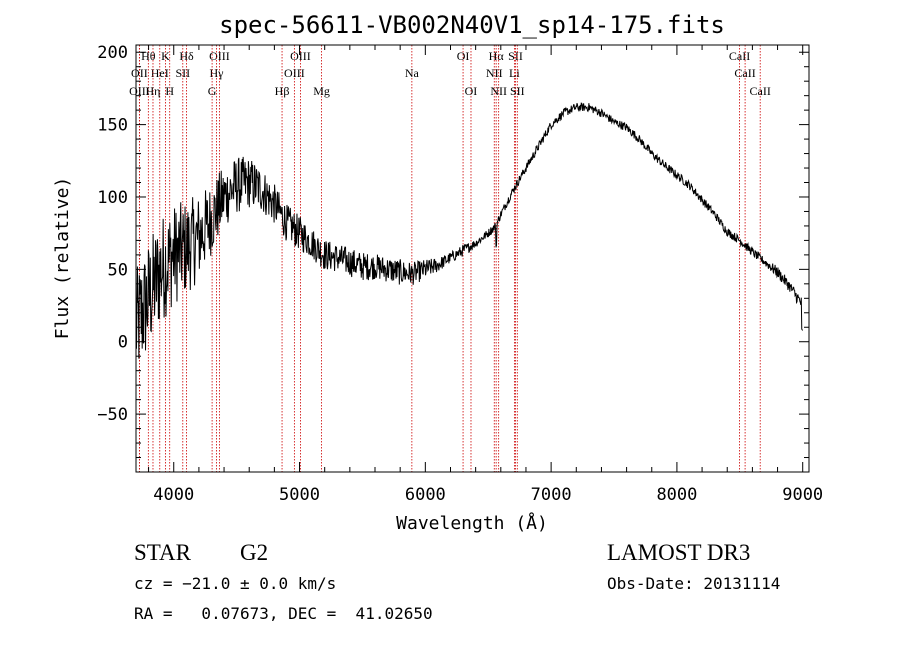  Describe the element at coordinates (112, 126) in the screenshot. I see `y-tick-label: 150` at that location.